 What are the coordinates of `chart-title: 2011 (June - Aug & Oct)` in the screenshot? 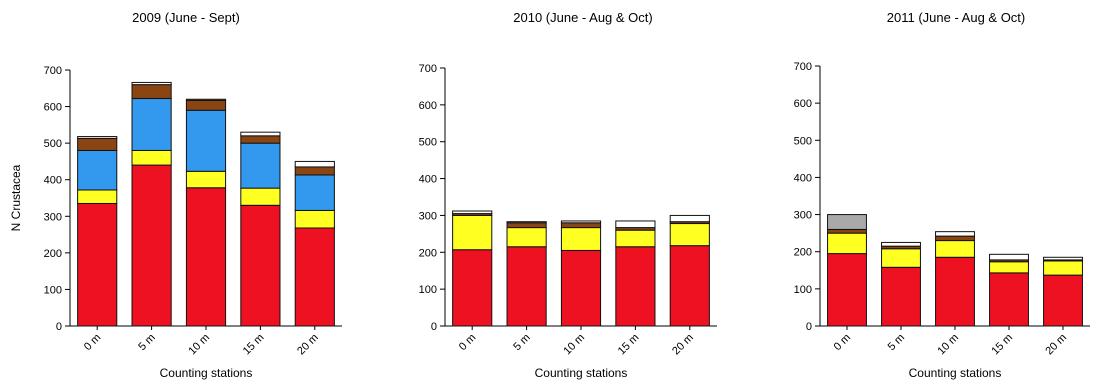 It's located at (956, 17).